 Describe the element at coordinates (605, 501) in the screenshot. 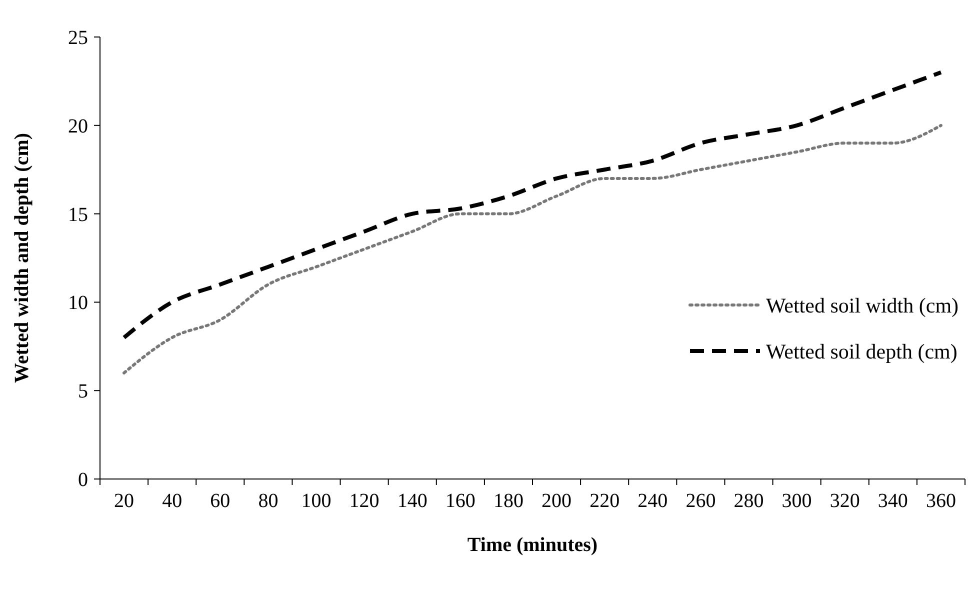

I see `x-tick-label: 220` at that location.